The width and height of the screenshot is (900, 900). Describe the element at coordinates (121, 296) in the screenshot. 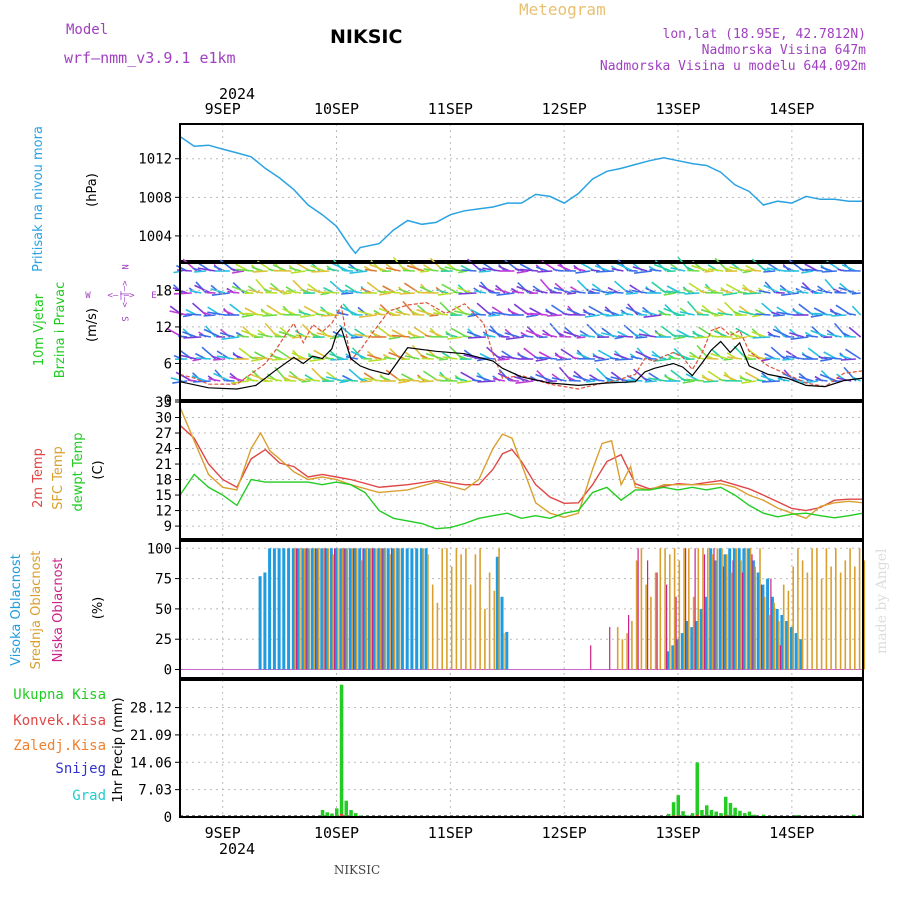

I see `compass-arrows-h: <–|–>` at that location.